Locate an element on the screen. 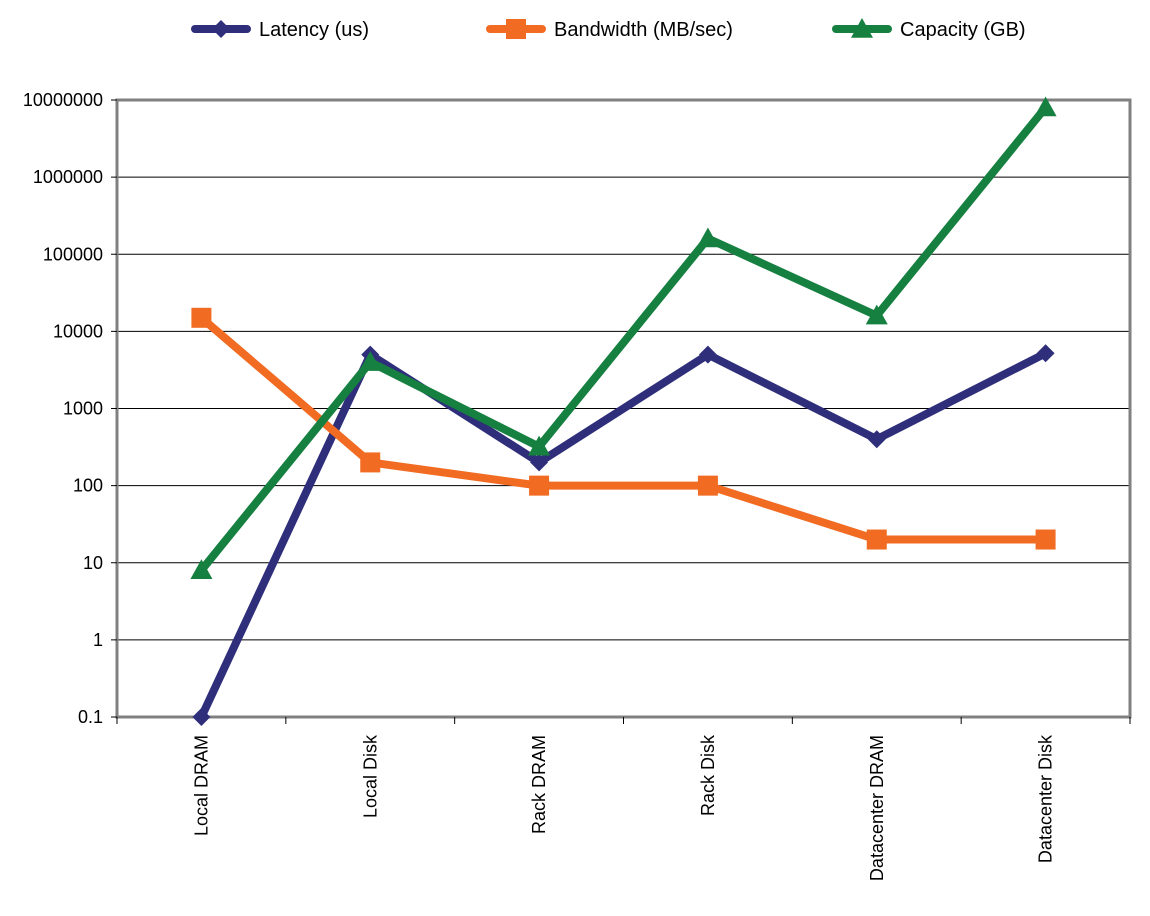 The image size is (1150, 916). legend-entry: Latency (us) is located at coordinates (280, 30).